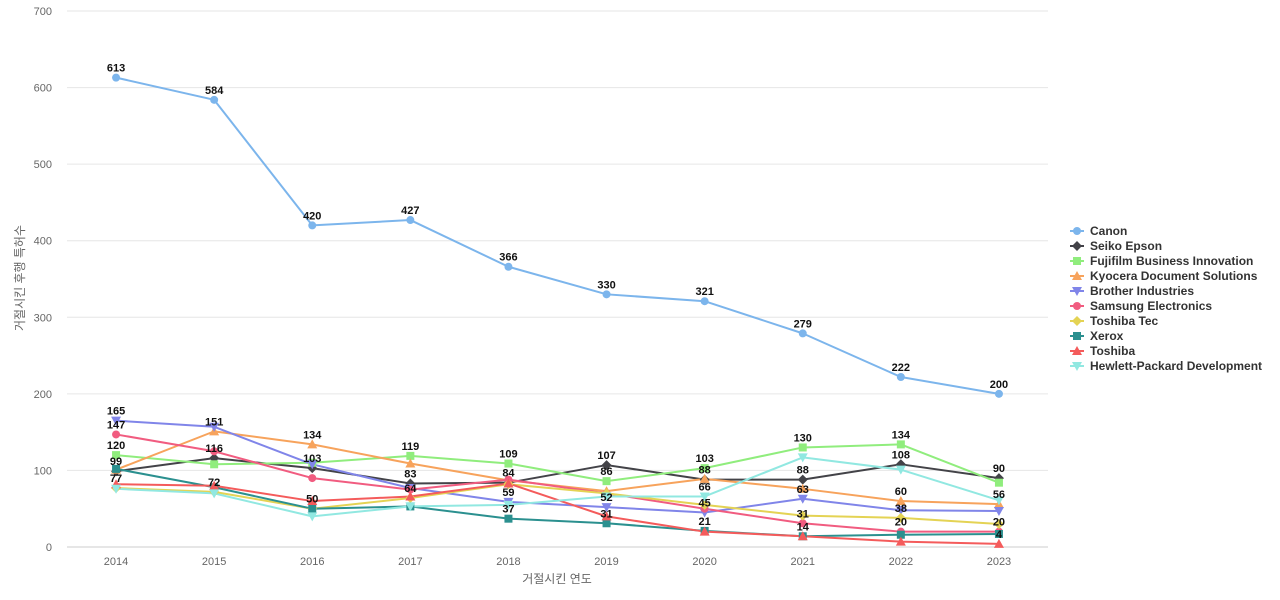  I want to click on data-label: 4, so click(999, 535).